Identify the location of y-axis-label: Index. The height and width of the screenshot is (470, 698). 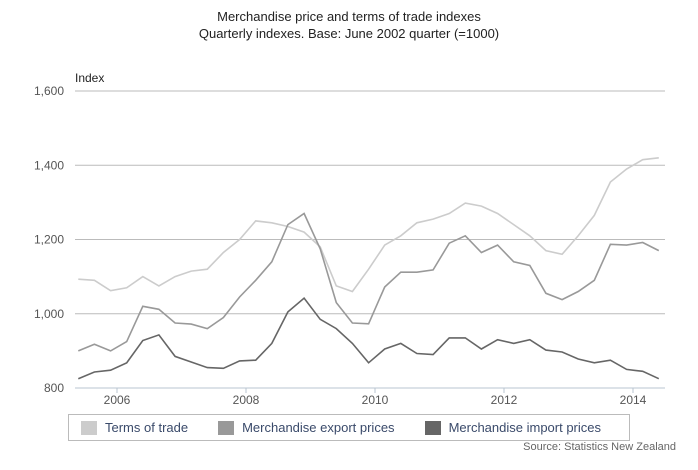
(89, 78).